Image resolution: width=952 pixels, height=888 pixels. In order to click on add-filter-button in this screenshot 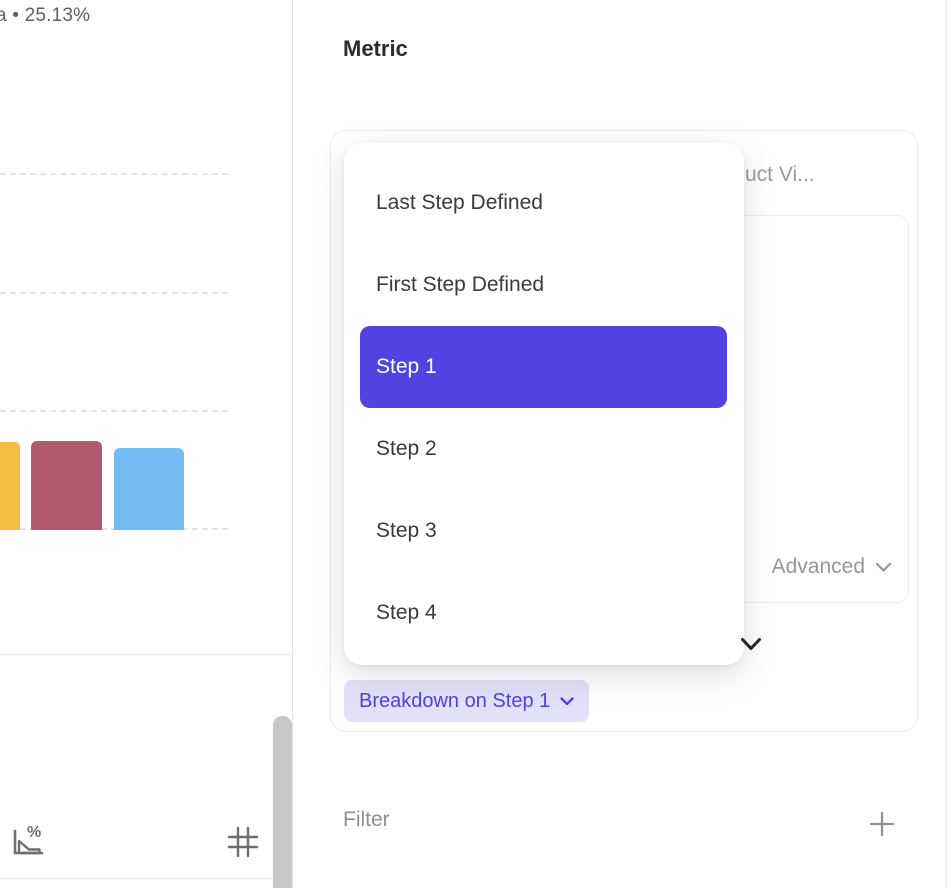, I will do `click(882, 824)`.